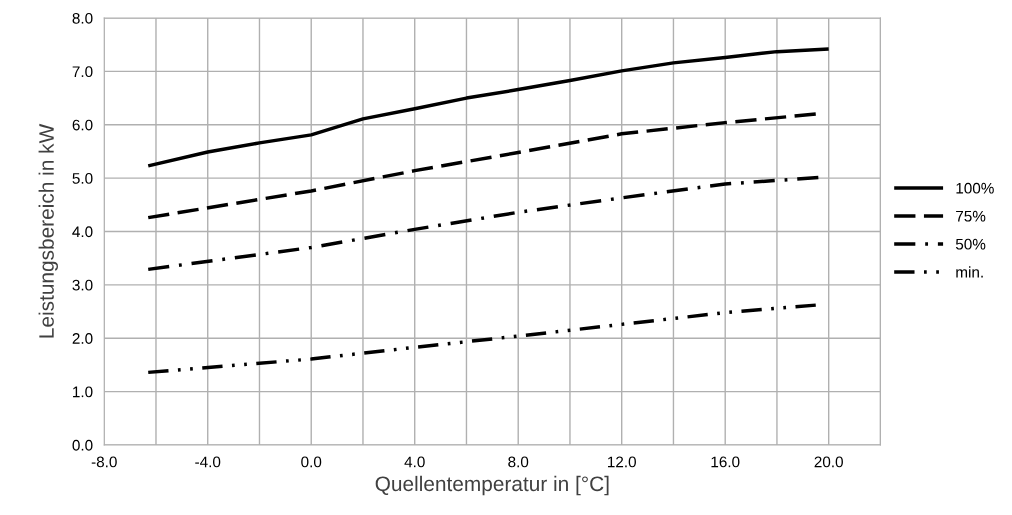 The image size is (1012, 515). What do you see at coordinates (82, 445) in the screenshot?
I see `y-tick-label: 0.0` at bounding box center [82, 445].